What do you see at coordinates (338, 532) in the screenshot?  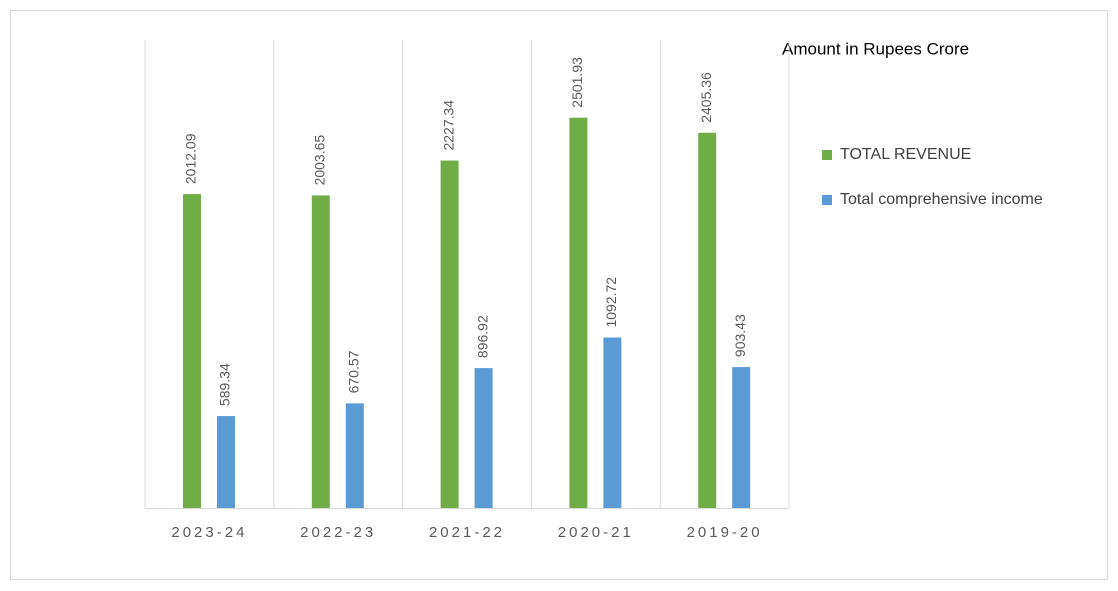 I see `x-tick-label: 2022-23` at bounding box center [338, 532].